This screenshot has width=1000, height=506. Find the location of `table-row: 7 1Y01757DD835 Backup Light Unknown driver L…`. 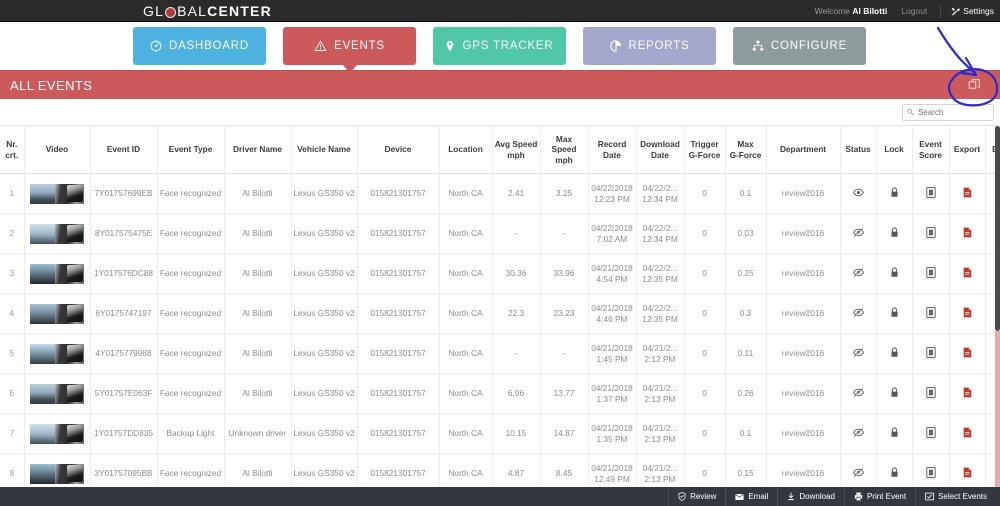

table-row: 7 1Y01757DD835 Backup Light Unknown driver L… is located at coordinates (500, 434).